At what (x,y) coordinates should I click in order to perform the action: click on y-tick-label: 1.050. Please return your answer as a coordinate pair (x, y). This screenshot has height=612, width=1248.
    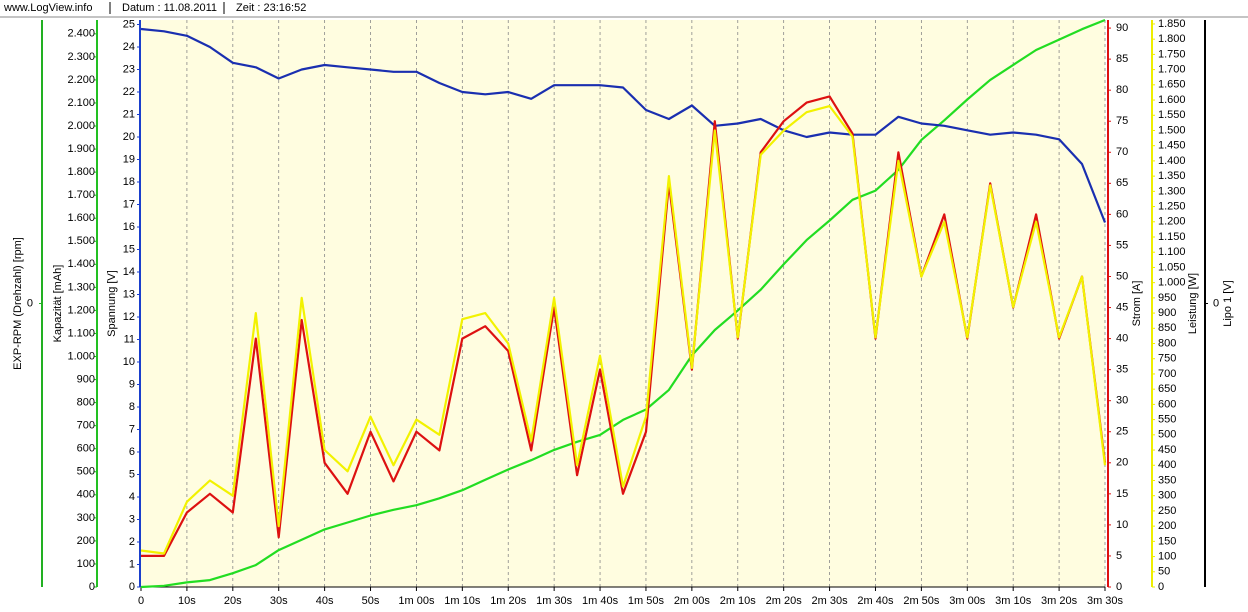
    Looking at the image, I should click on (1172, 267).